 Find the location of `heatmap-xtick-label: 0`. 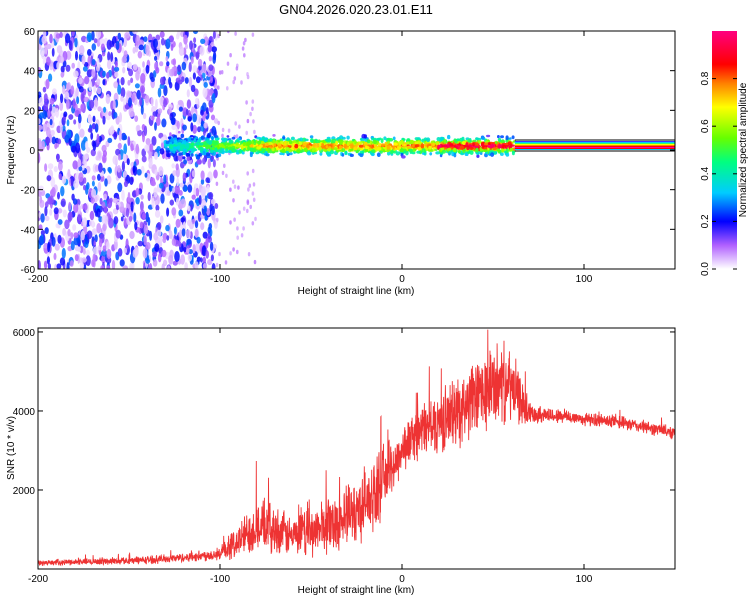

heatmap-xtick-label: 0 is located at coordinates (402, 279).